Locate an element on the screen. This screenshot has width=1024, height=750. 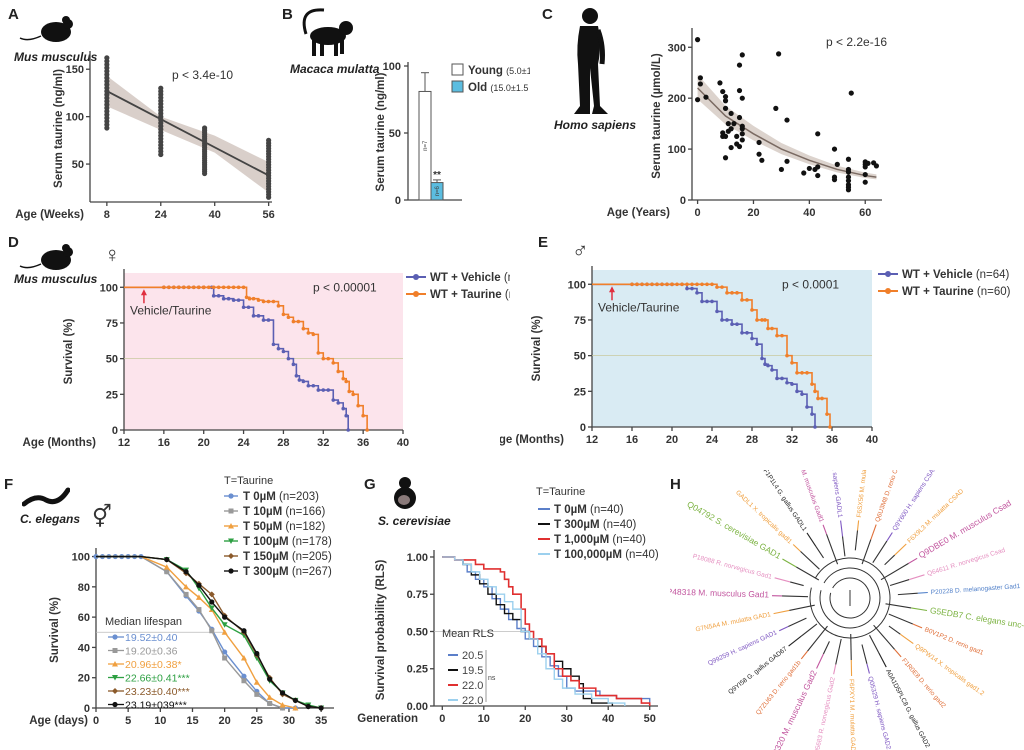
legend-label: T 300µM (n=267) is located at coordinates (287, 572).